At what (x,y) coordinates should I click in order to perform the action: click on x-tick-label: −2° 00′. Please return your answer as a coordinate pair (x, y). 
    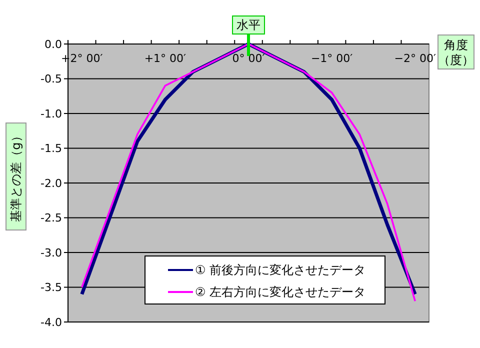
    Looking at the image, I should click on (415, 58).